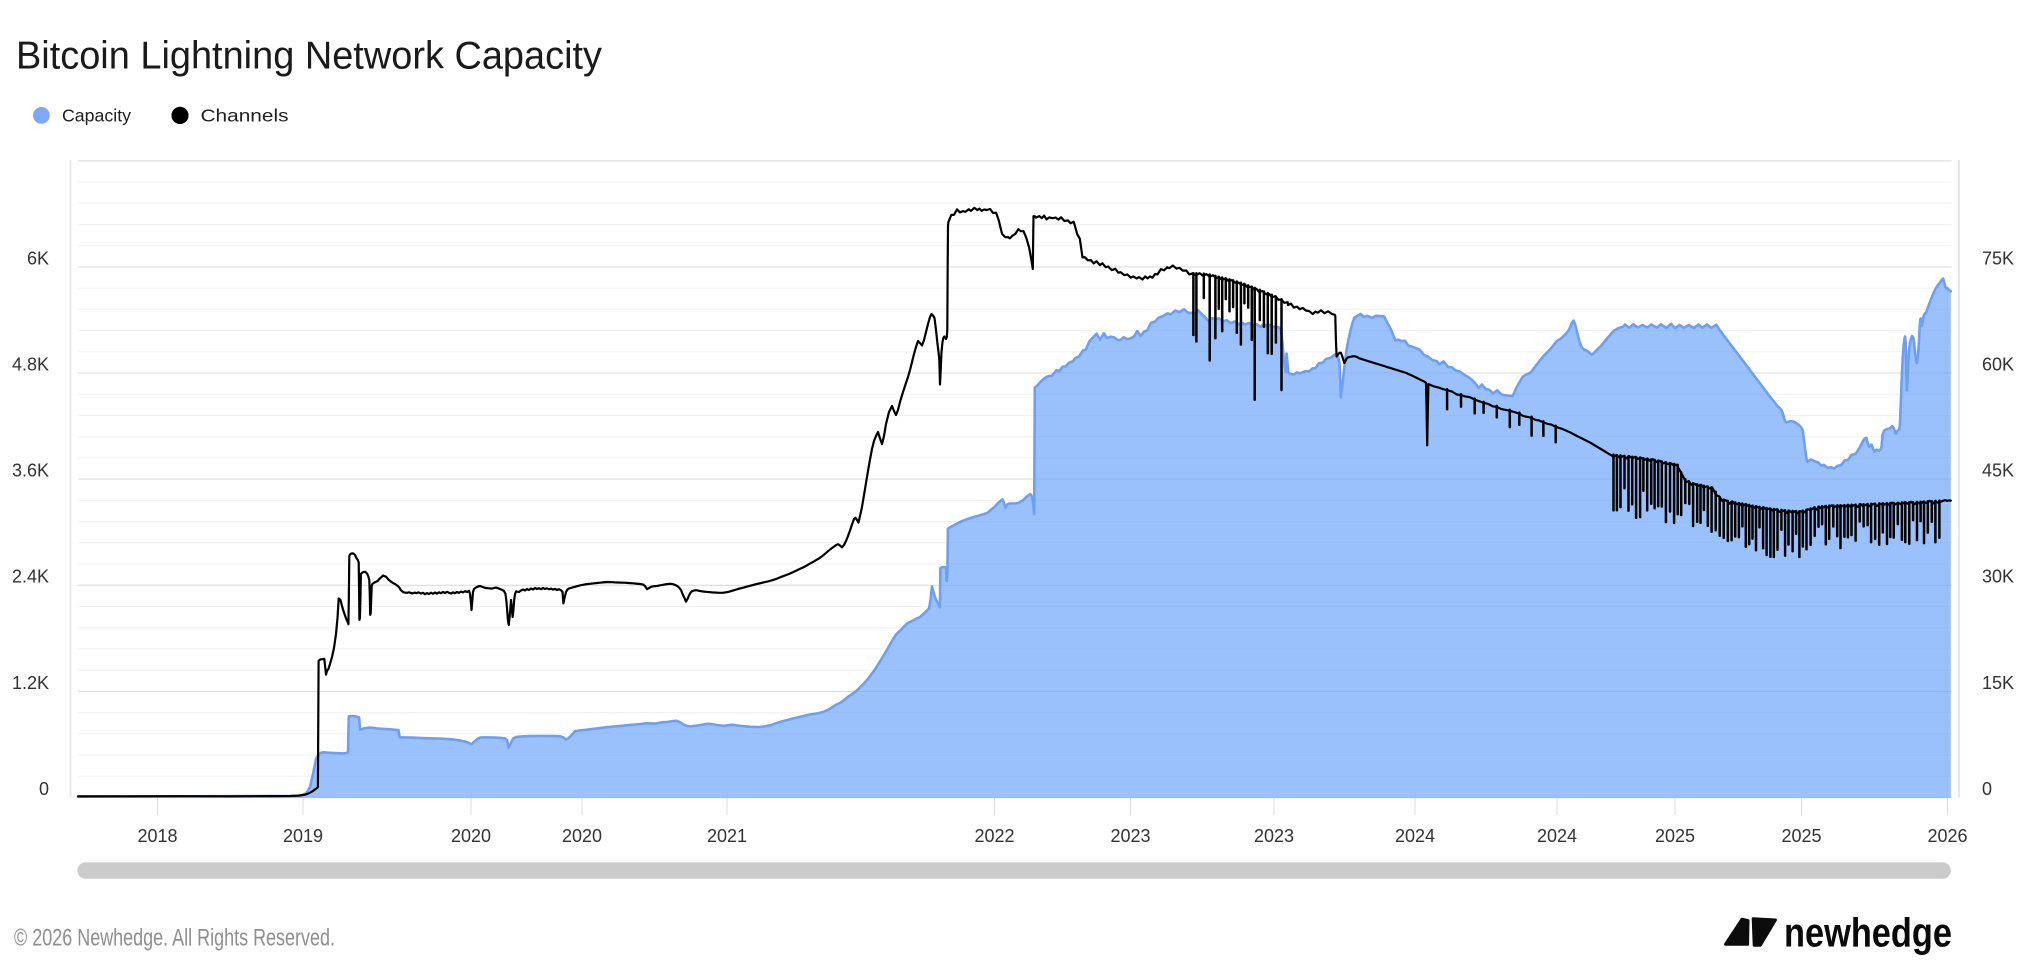 The height and width of the screenshot is (975, 2025). What do you see at coordinates (174, 938) in the screenshot?
I see `svg-text:© 2026 Newhedge. All Rights Re: © 2026 Newhedge. All Rights Reserved.` at bounding box center [174, 938].